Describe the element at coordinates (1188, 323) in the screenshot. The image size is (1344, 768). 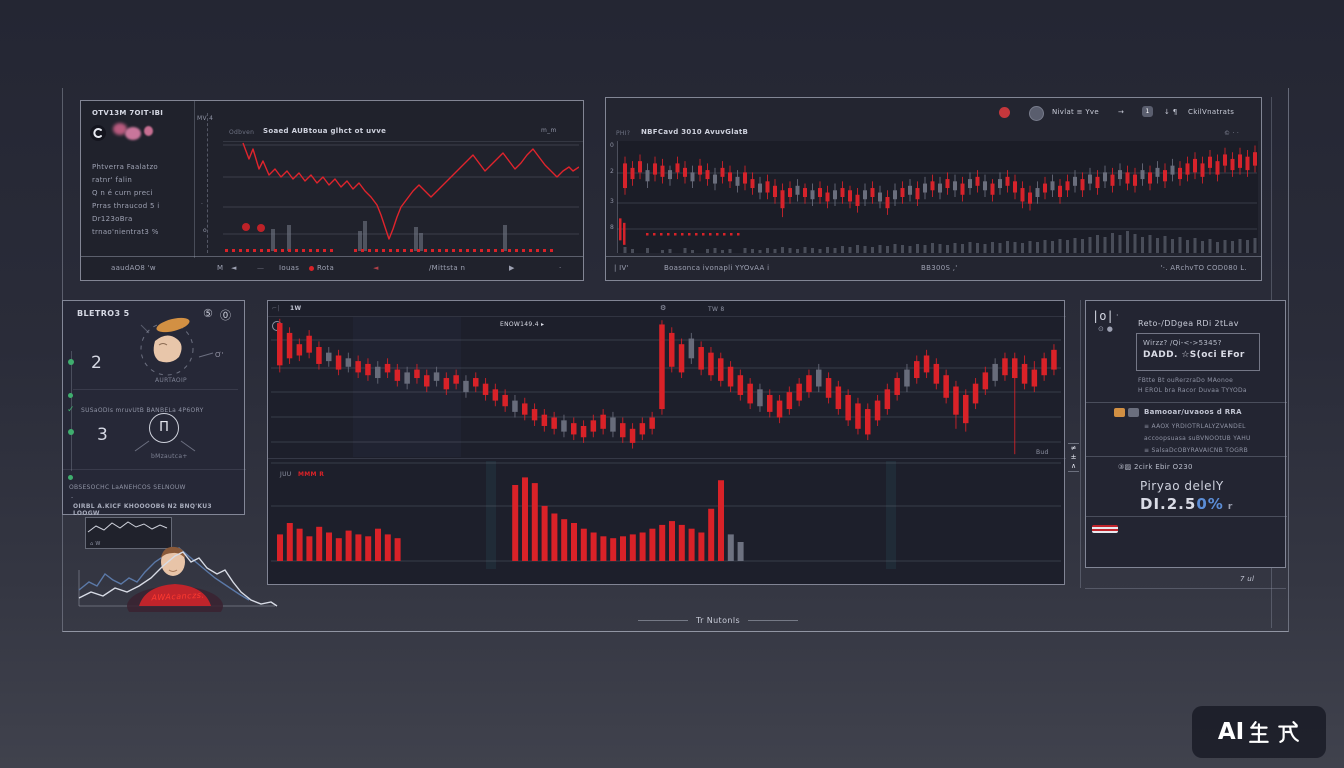
I see `info-title: Reto-/DDgea RDi 2tLav` at that location.